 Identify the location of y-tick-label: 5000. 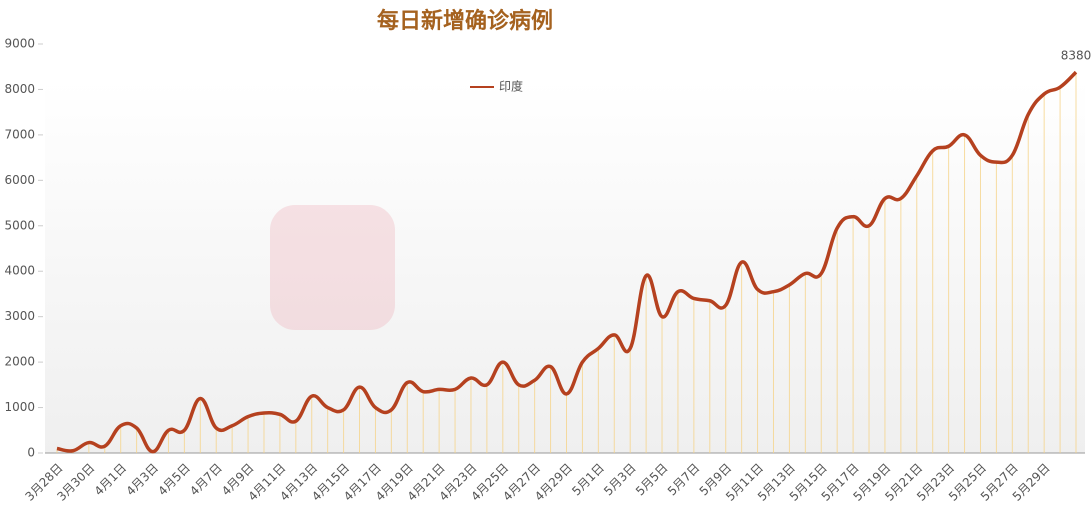
(19, 225).